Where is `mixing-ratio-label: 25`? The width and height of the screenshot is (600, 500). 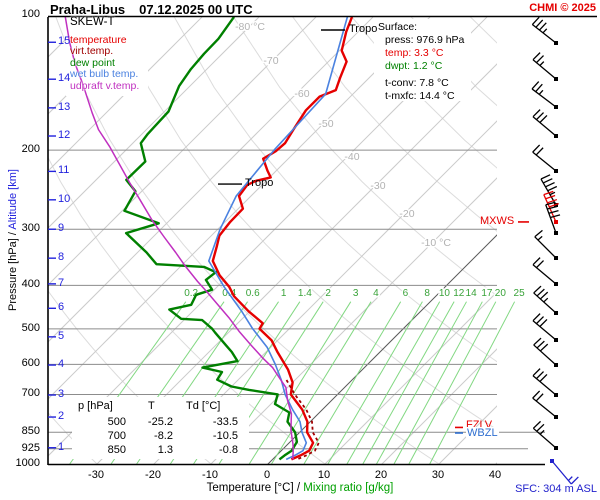 mixing-ratio-label: 25 is located at coordinates (520, 293).